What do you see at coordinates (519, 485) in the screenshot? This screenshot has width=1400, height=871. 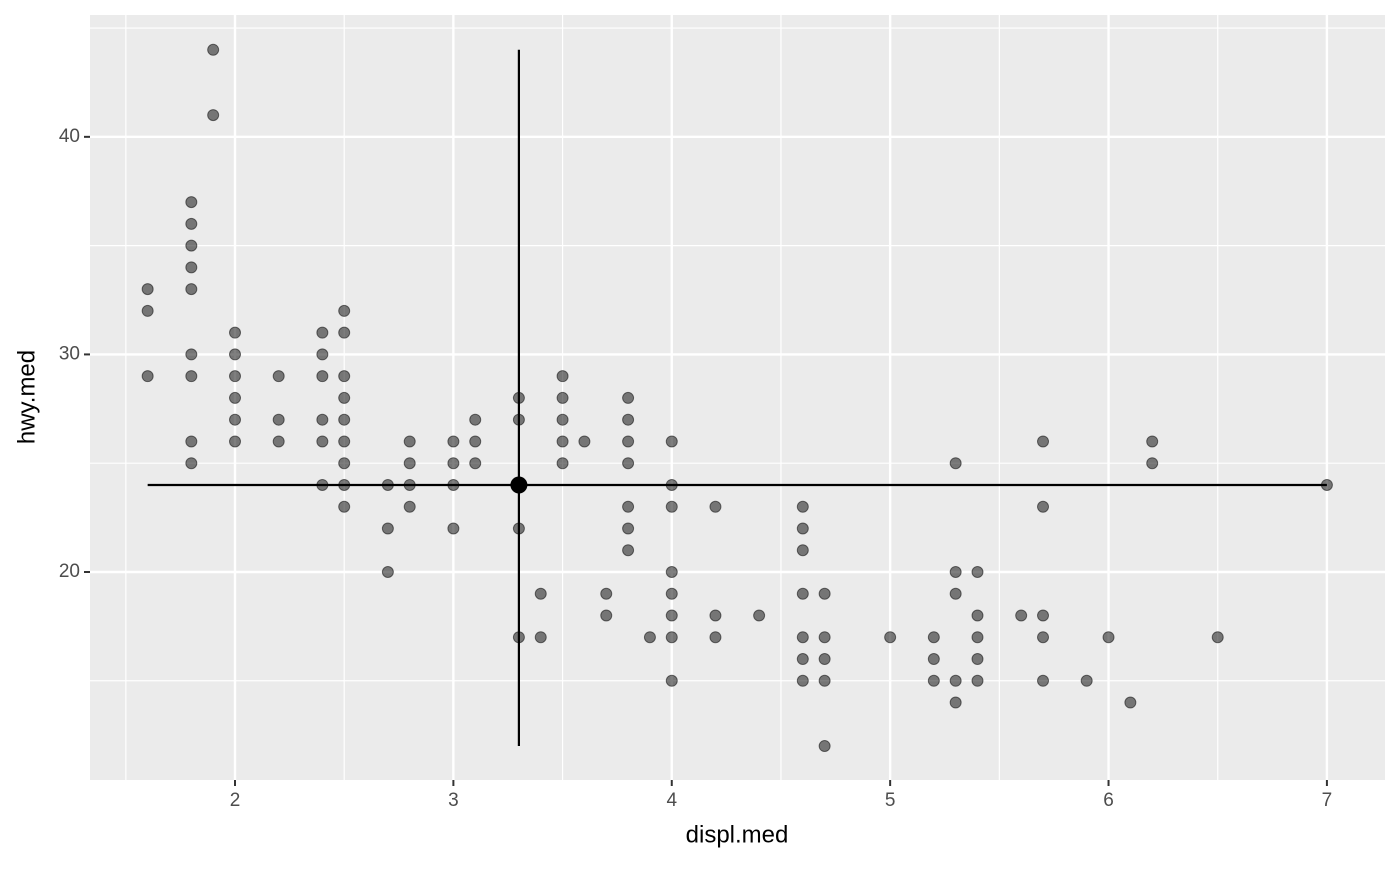 I see `median-point` at bounding box center [519, 485].